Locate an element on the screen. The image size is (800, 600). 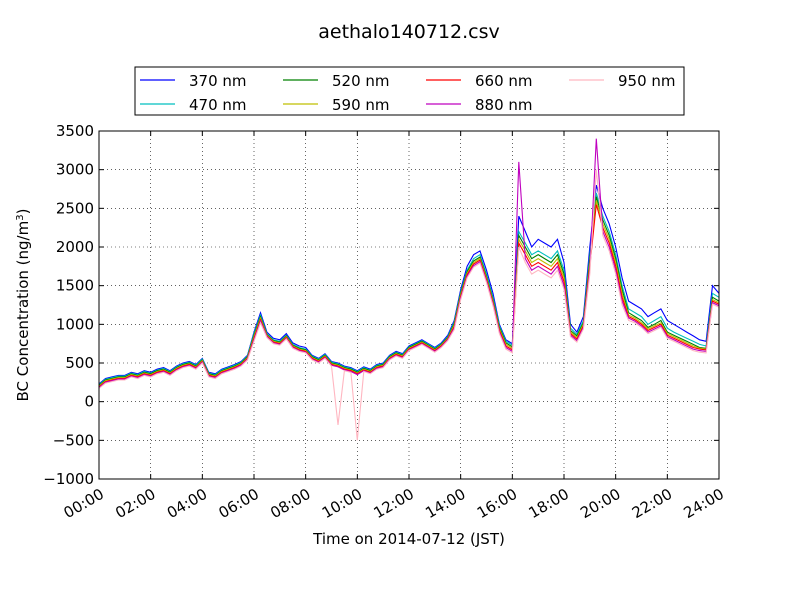
legend-label: 520 nm is located at coordinates (361, 81).